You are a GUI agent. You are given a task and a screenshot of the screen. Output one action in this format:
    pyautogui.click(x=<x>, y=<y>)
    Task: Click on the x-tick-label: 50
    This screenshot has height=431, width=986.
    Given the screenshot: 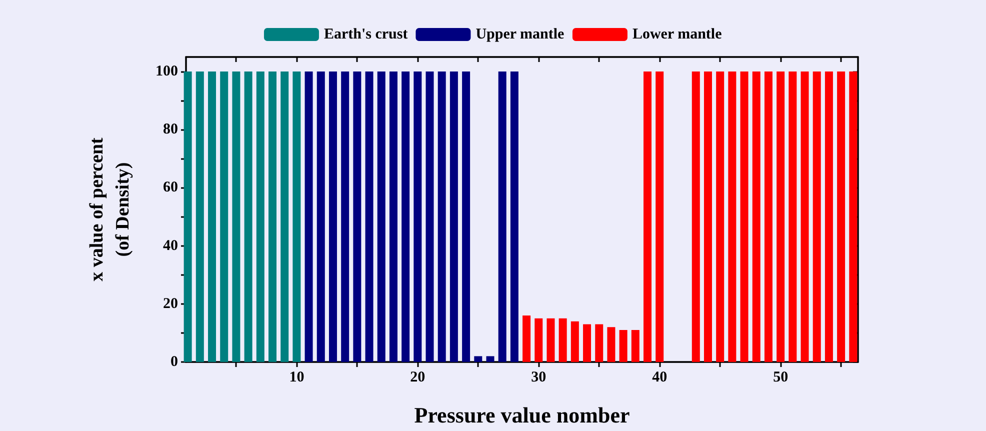 What is the action you would take?
    pyautogui.click(x=780, y=378)
    